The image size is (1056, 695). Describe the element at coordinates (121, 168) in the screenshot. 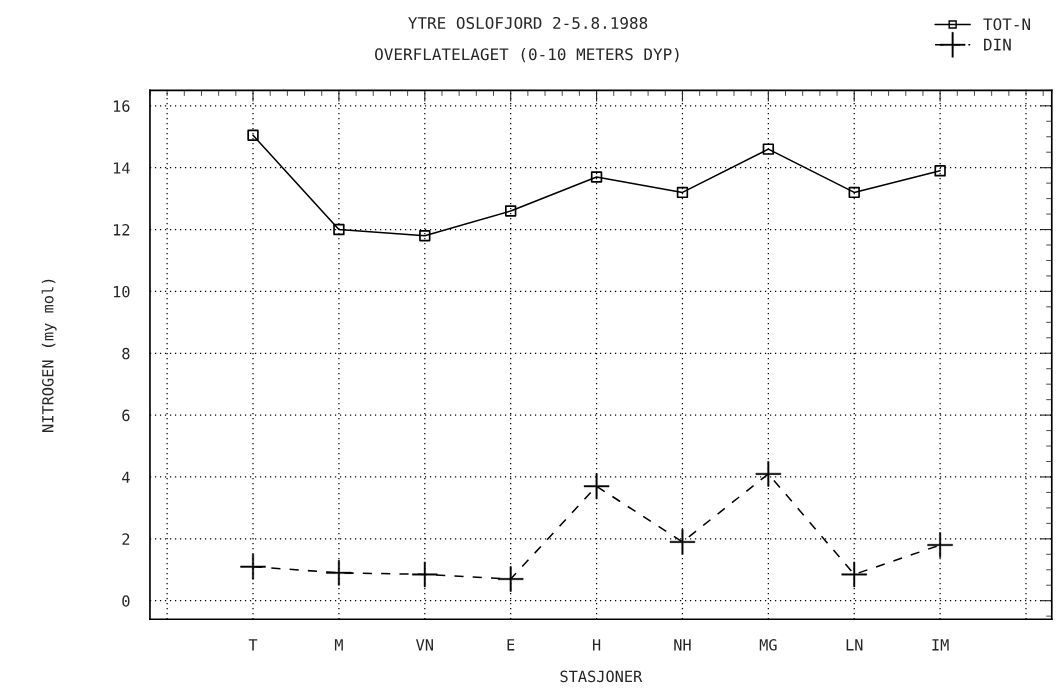

I see `y-tick-label: 14` at that location.